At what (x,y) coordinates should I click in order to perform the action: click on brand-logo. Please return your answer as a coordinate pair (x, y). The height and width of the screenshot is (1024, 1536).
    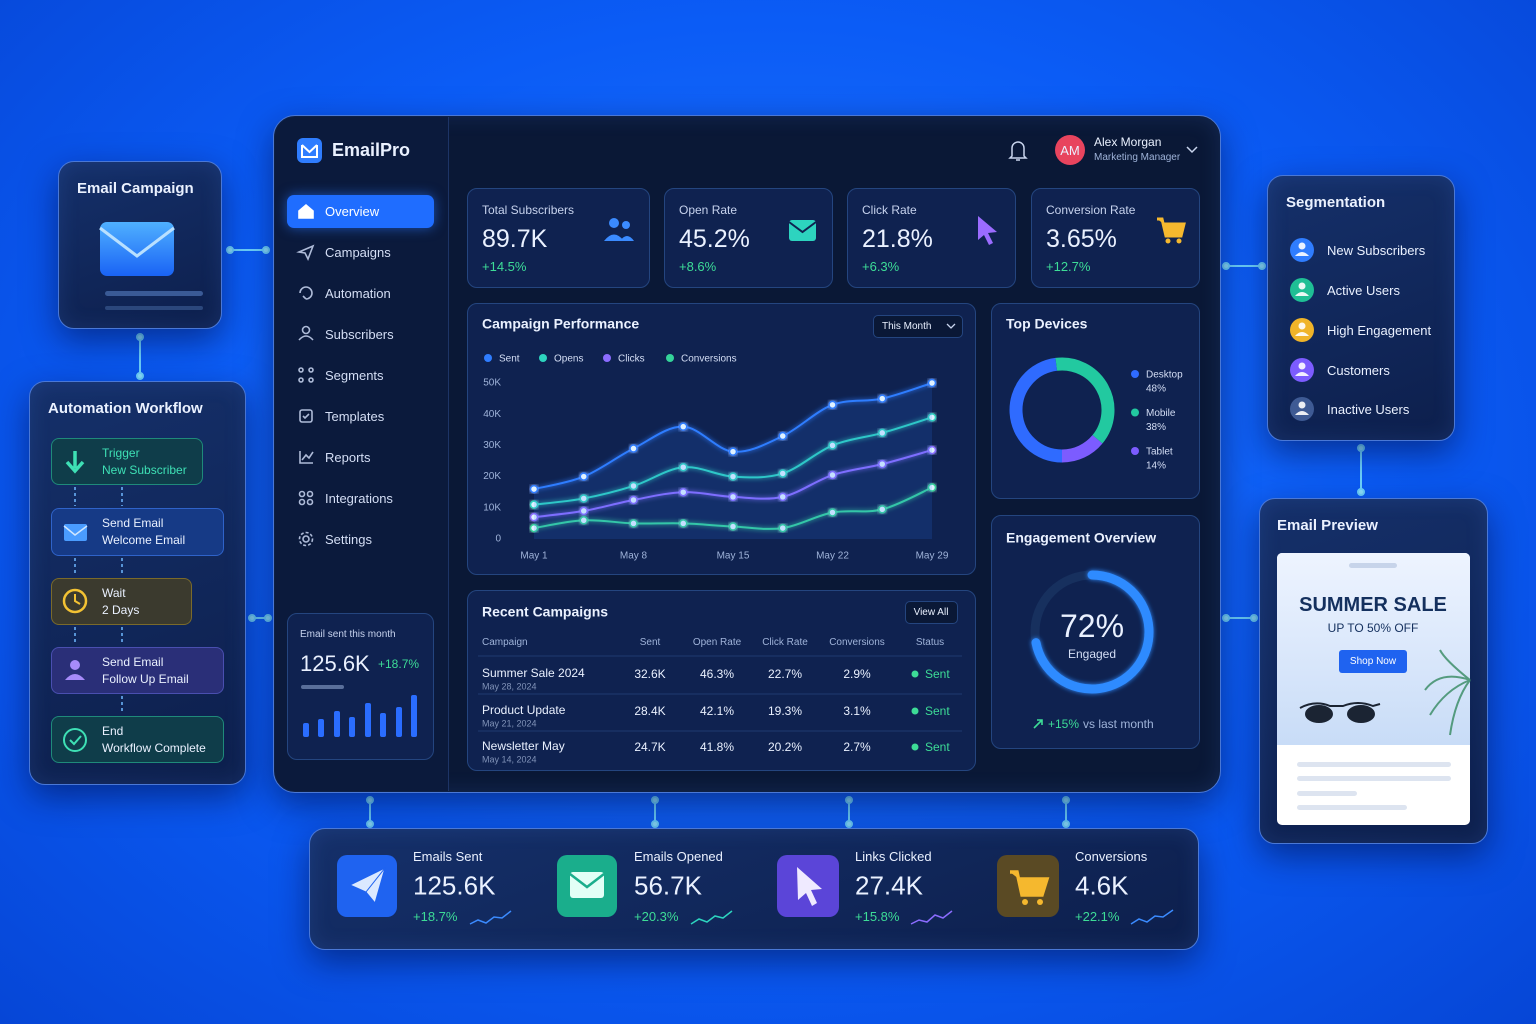
    Looking at the image, I should click on (309, 150).